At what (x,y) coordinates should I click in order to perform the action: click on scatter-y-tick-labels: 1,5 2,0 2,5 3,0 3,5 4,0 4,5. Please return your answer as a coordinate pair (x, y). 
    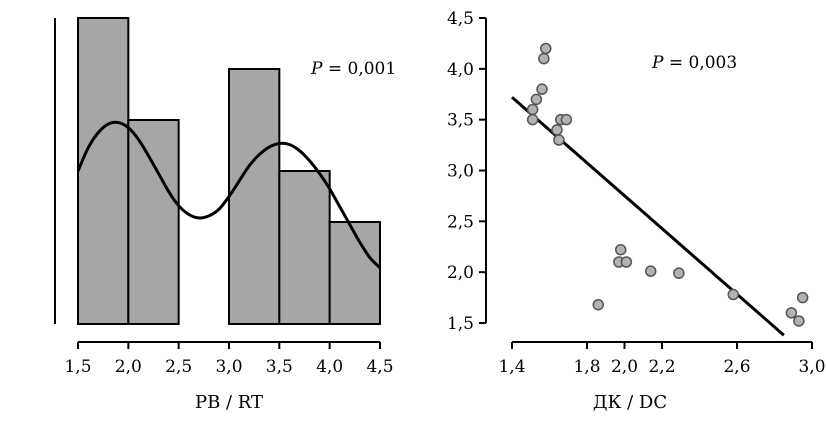
    Looking at the image, I should click on (460, 171).